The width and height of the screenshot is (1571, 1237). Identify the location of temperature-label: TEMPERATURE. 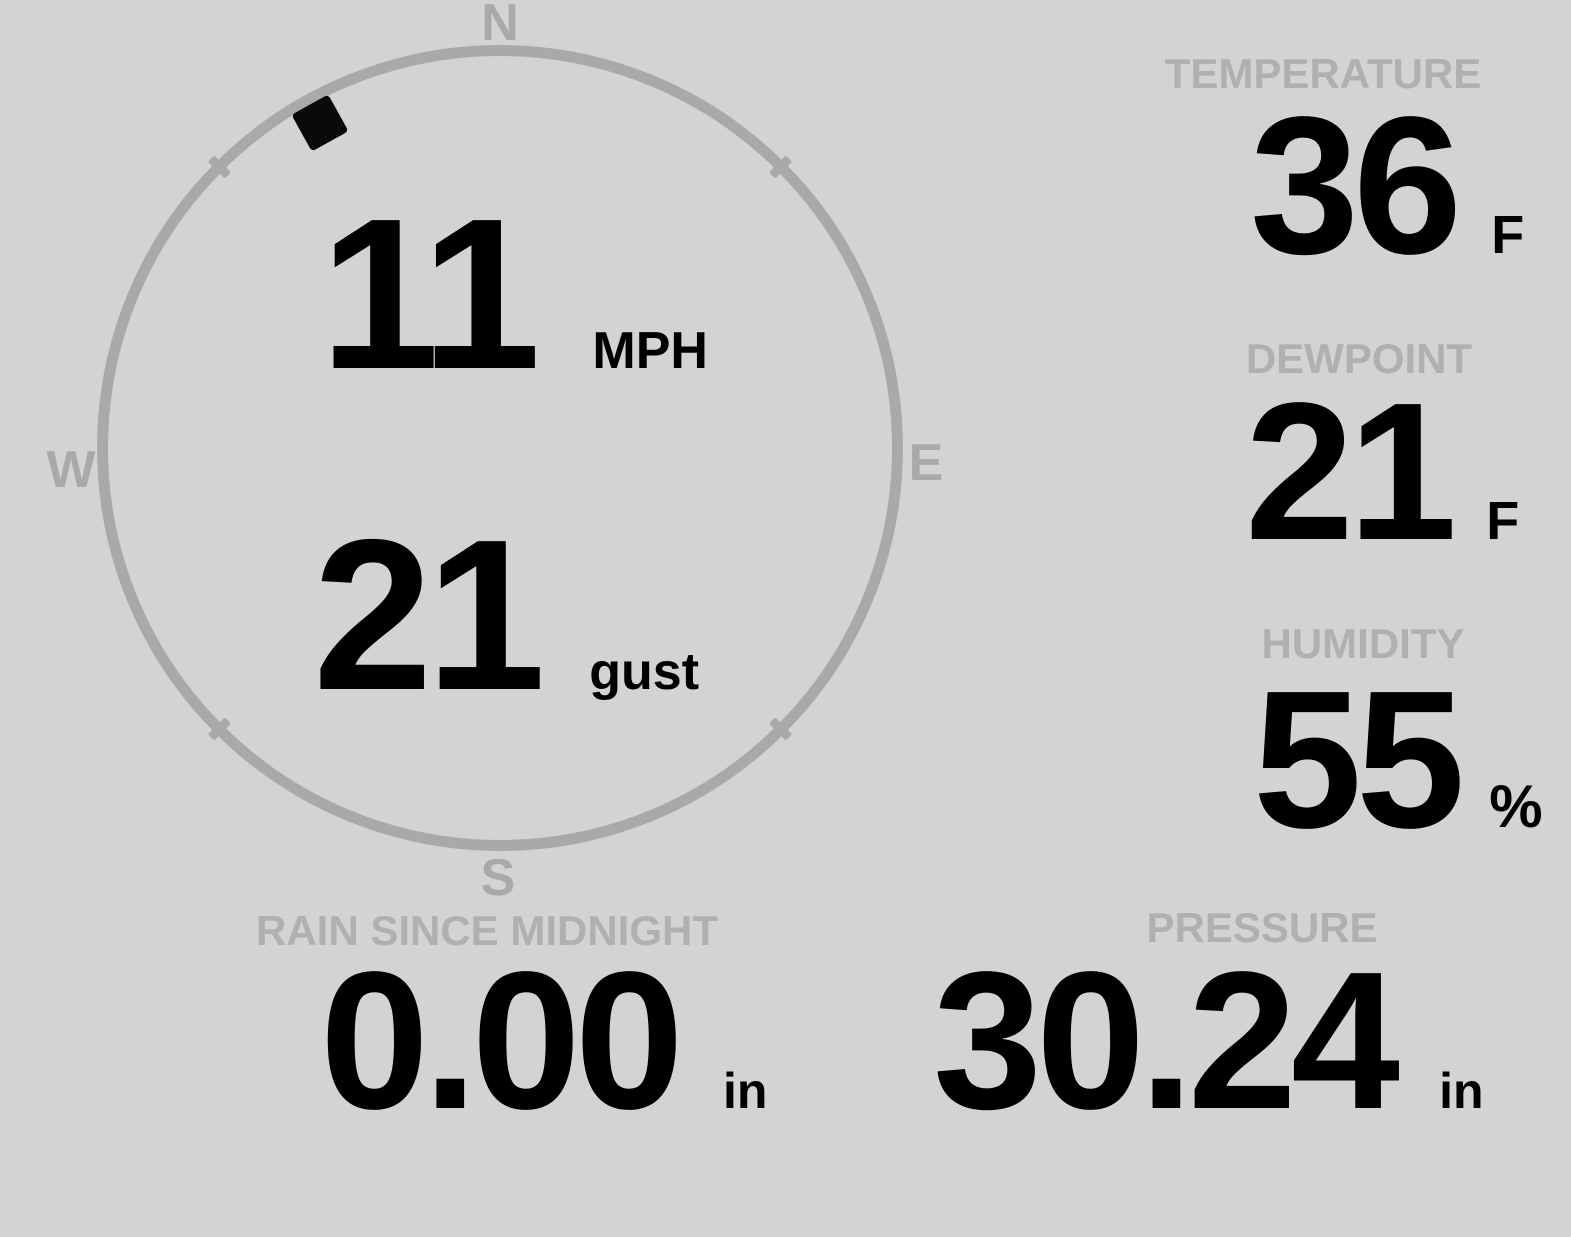
(1323, 73).